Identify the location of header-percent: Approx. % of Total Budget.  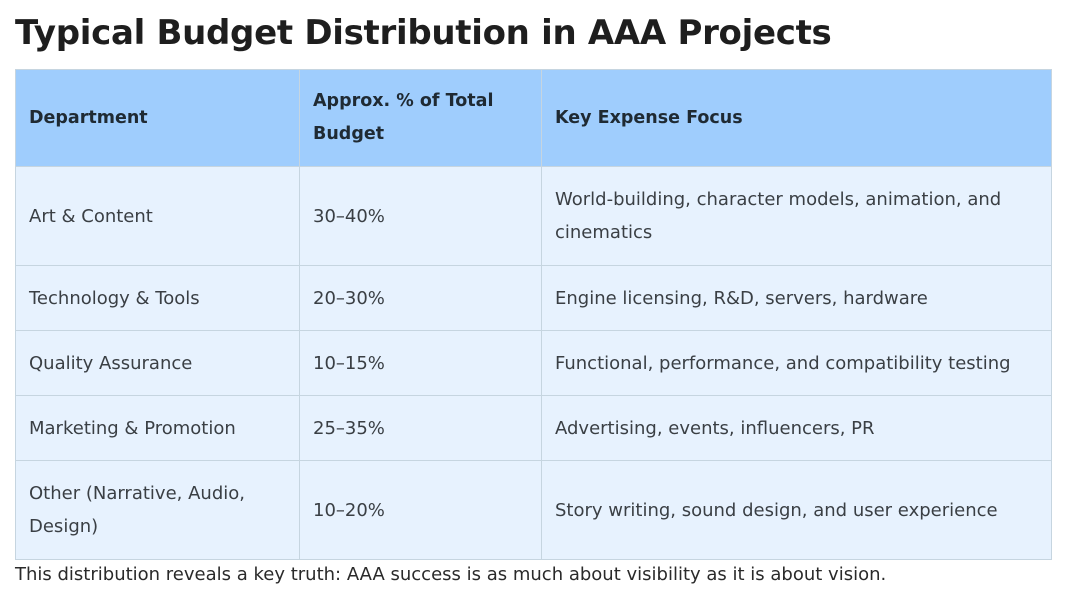
(420, 118).